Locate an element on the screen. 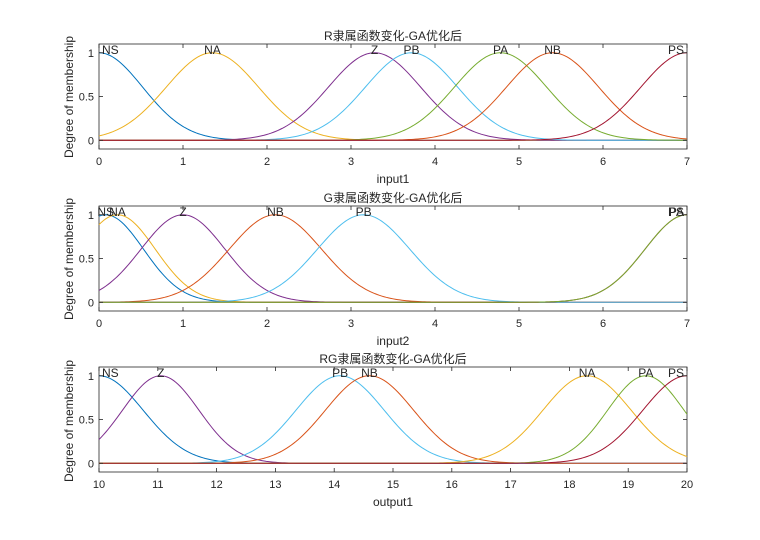 This screenshot has height=540, width=760. panel-r-label-na: NA is located at coordinates (212, 50).